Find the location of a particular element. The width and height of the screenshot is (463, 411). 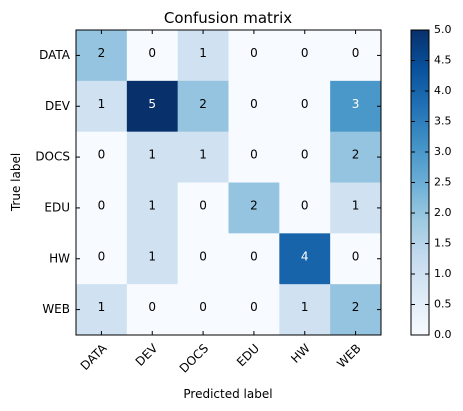

matrix-cell-dev-hw is located at coordinates (305, 106).